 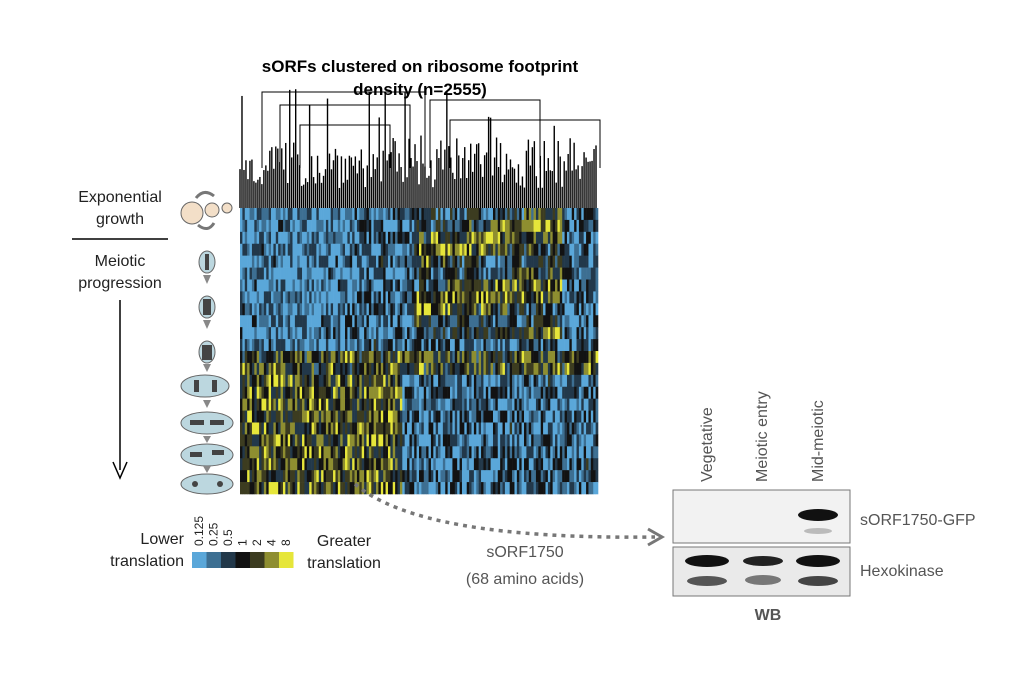 I want to click on colorbar: 0.125 0.25 0.5 1 2 4 8, so click(x=243, y=542).